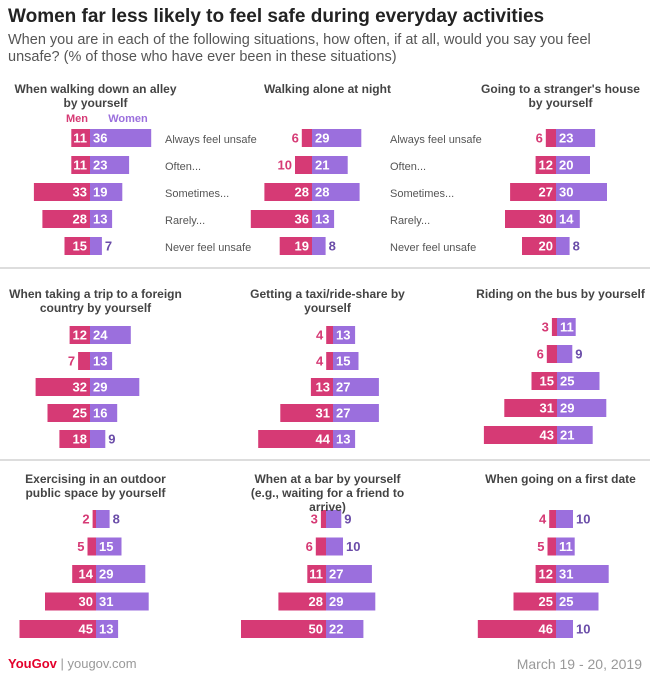  I want to click on brand: YouGov, so click(32, 663).